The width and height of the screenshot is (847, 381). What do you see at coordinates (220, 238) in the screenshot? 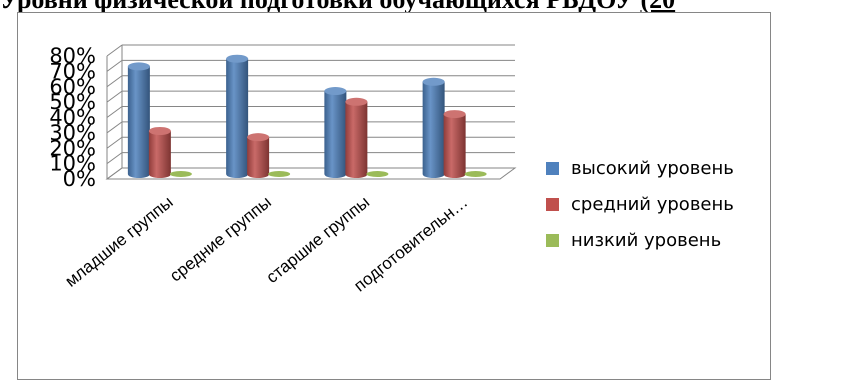
I see `x-tick-label: средние группы` at bounding box center [220, 238].